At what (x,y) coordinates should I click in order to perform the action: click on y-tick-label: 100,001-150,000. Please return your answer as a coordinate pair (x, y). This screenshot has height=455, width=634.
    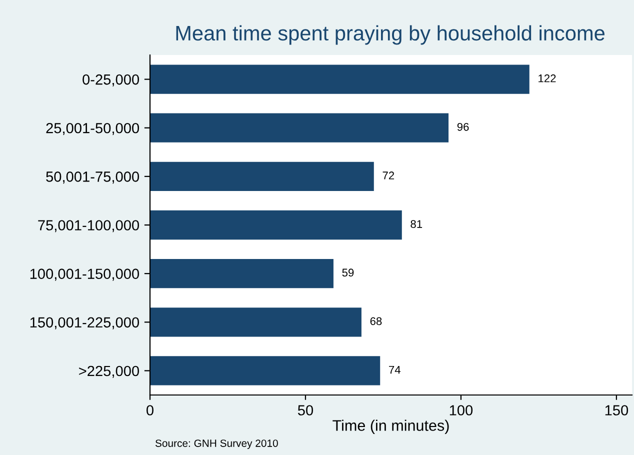
    Looking at the image, I should click on (85, 274).